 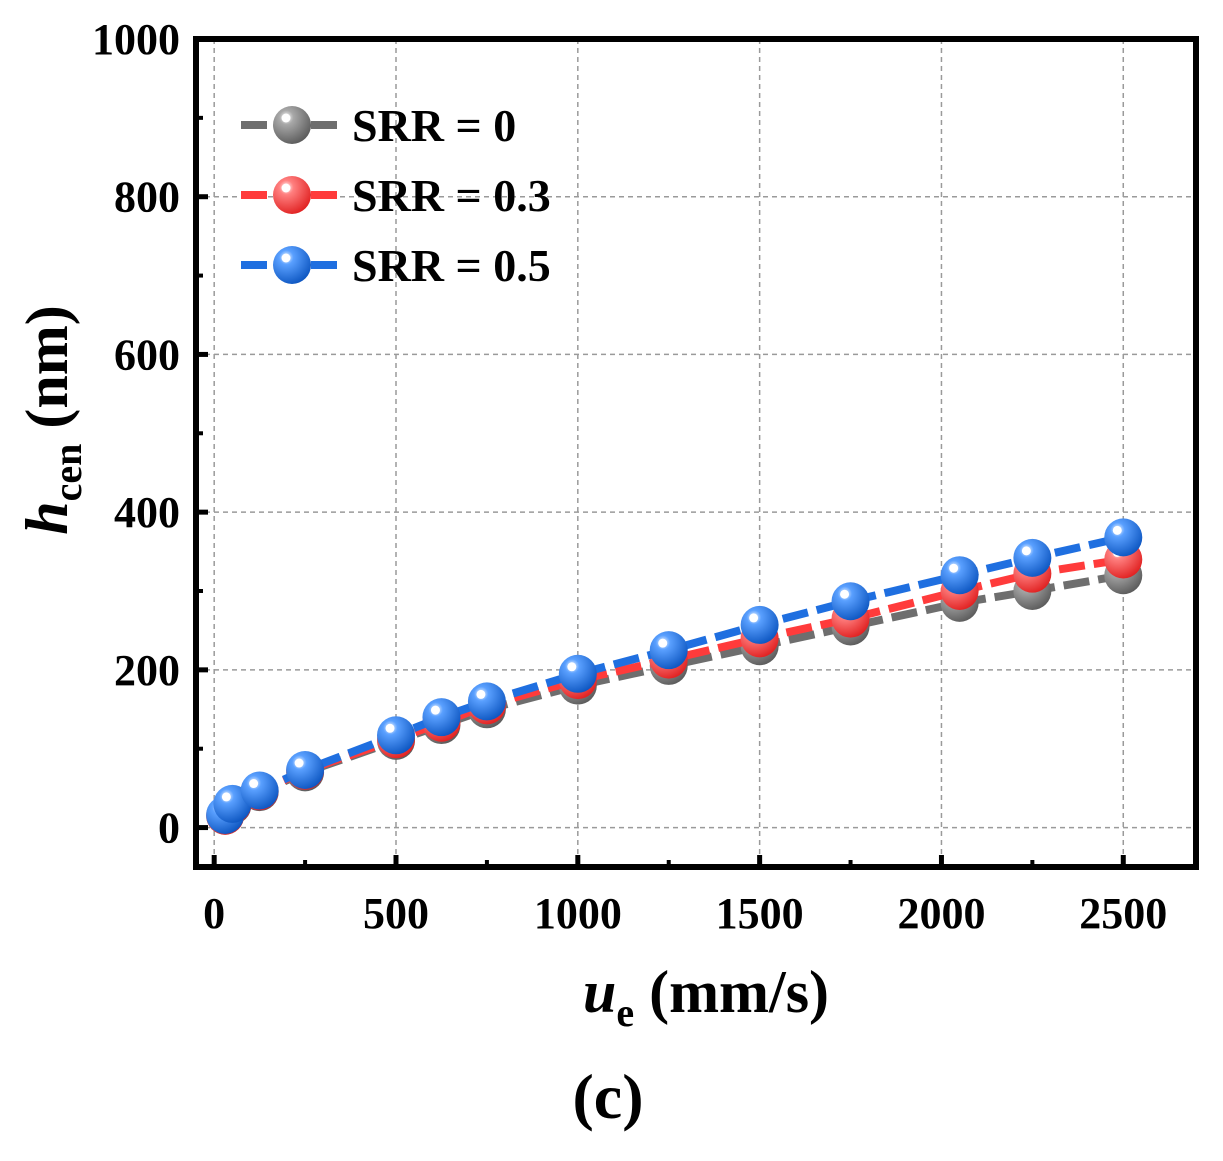 I want to click on y-tick-label: 600, so click(x=147, y=354).